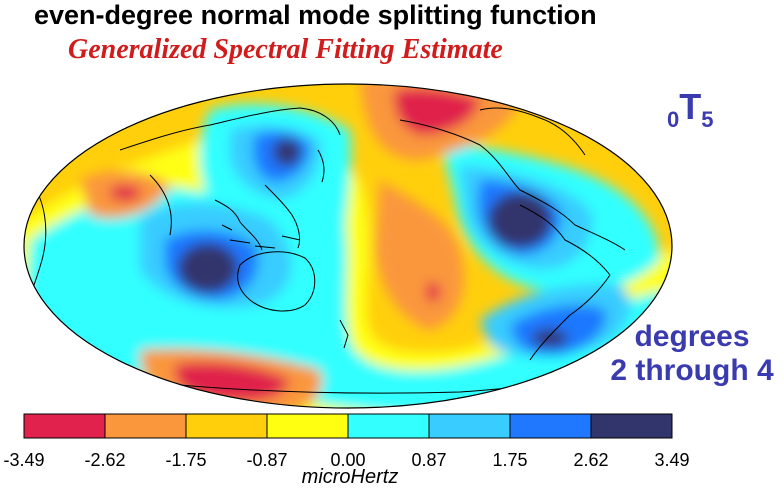 The image size is (784, 490). Describe the element at coordinates (672, 460) in the screenshot. I see `colorbar-tick-label: 3.49` at that location.